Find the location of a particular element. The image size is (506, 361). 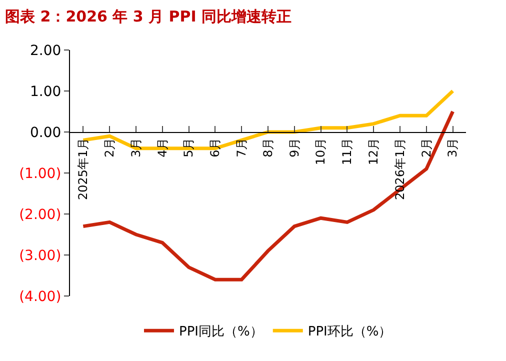

x-tick-label: 8月 is located at coordinates (267, 148).